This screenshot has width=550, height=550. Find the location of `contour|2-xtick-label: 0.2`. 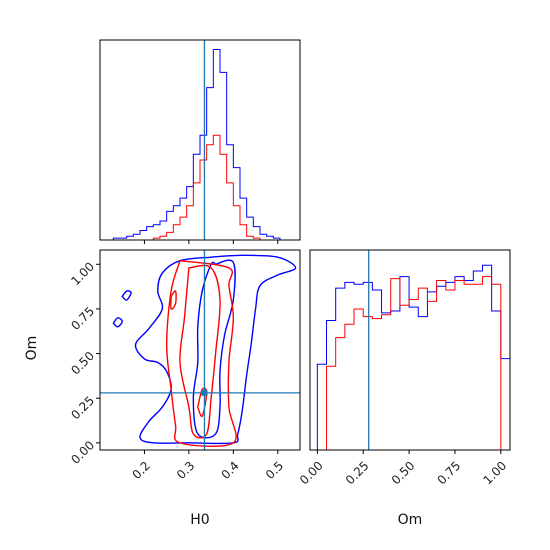

contour|2-xtick-label: 0.2 is located at coordinates (141, 470).